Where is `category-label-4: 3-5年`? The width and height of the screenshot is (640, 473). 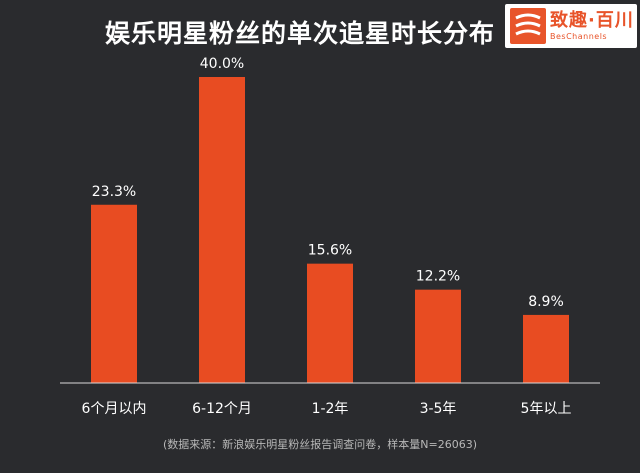
category-label-4: 3-5年 is located at coordinates (438, 409).